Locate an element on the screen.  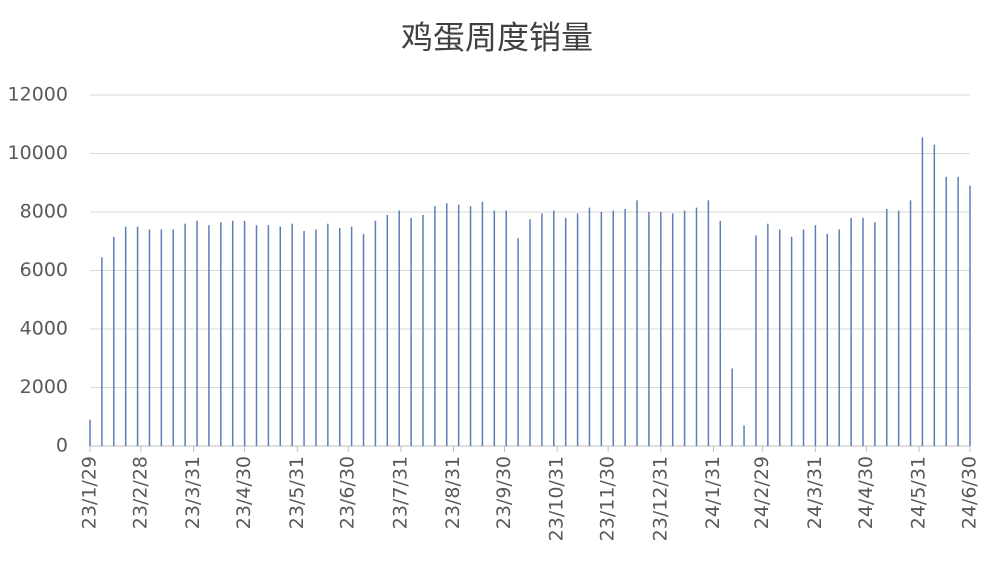
x-tick-label: 23/8/31 is located at coordinates (453, 492).